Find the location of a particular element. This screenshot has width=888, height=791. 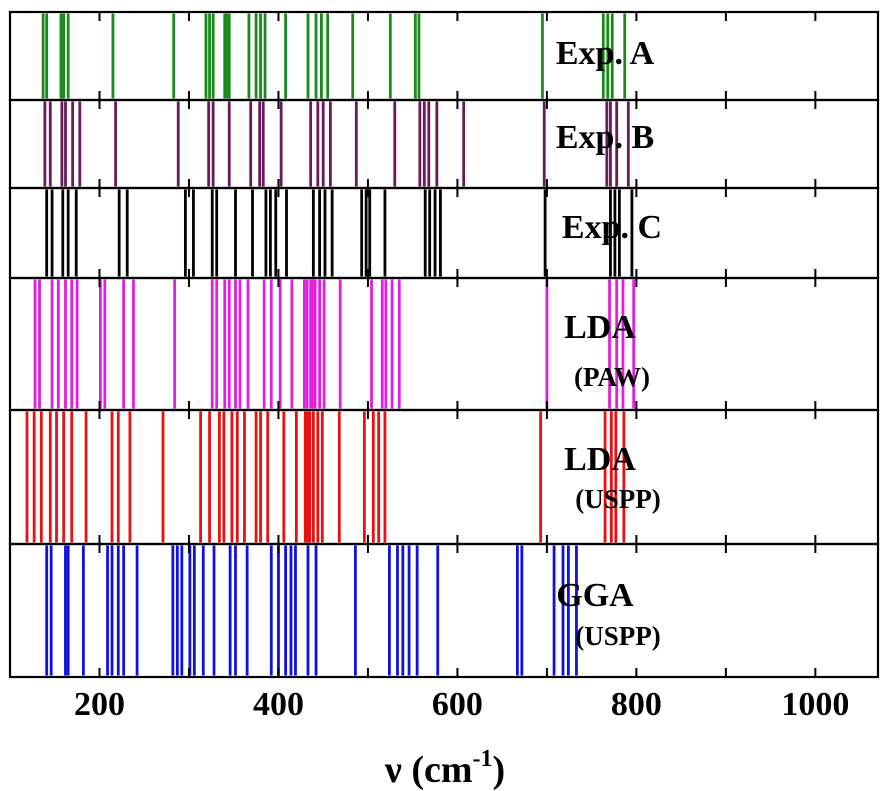

panel-4-label-line-2: (PAW) is located at coordinates (612, 377).